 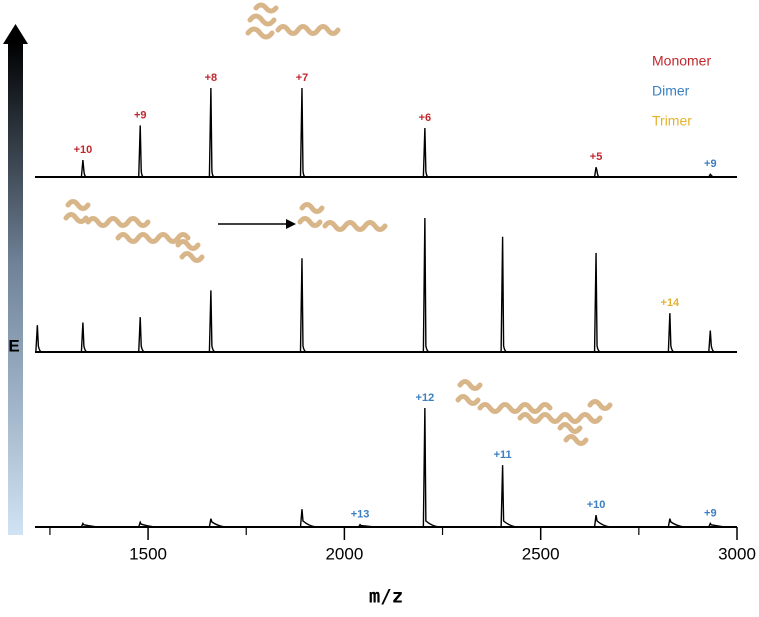 I want to click on x-tick-label: 3000, so click(x=737, y=553).